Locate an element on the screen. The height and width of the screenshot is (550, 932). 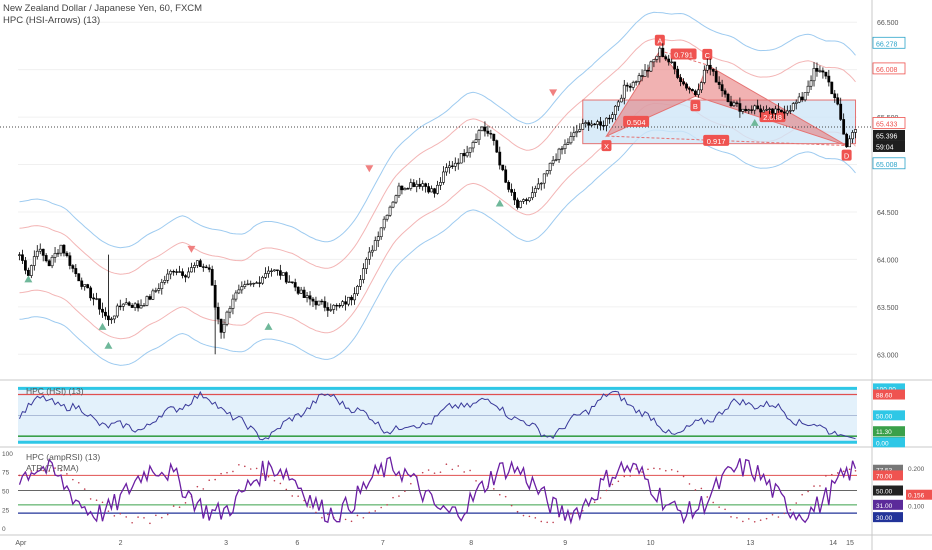
atr-label: ATR (7, RMA) is located at coordinates (52, 468).